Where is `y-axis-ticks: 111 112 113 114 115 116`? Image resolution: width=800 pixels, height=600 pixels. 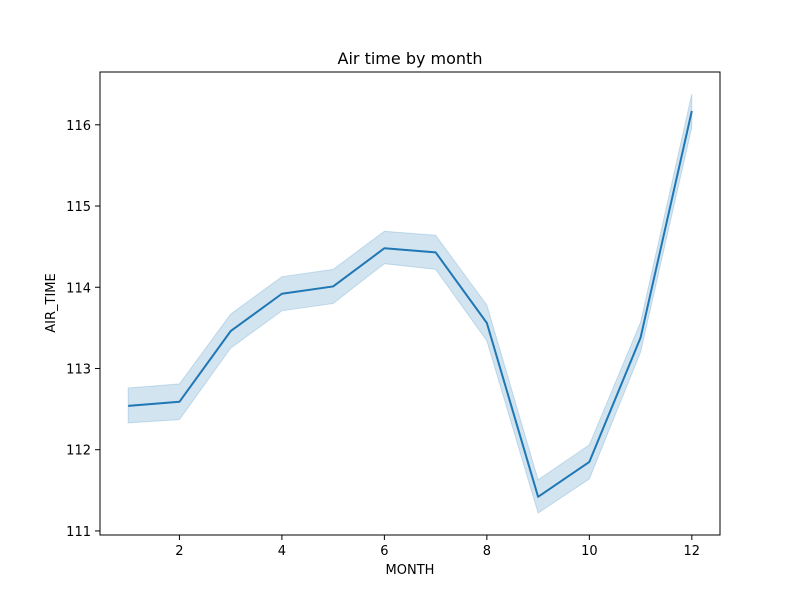 y-axis-ticks: 111 112 113 114 115 116 is located at coordinates (83, 329).